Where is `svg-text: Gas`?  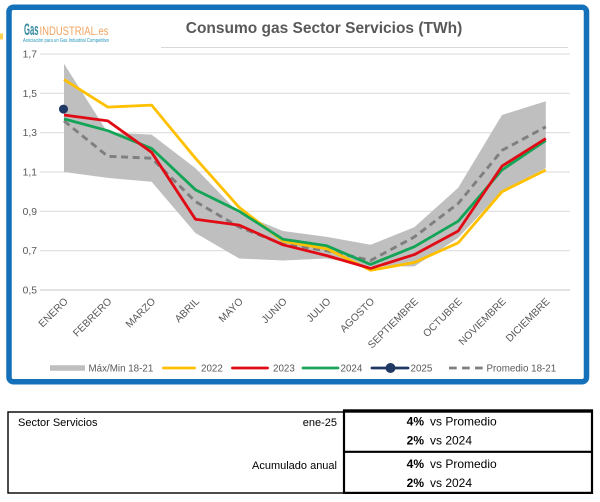
svg-text: Gas is located at coordinates (31, 29).